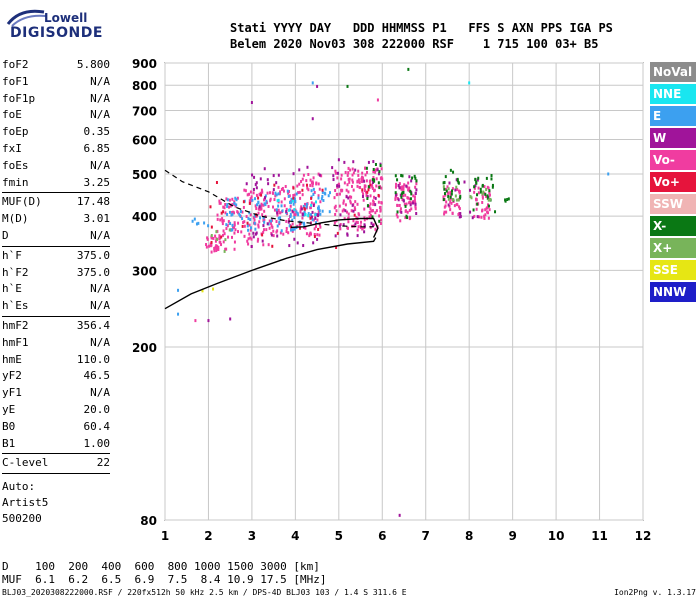 Image resolution: width=700 pixels, height=600 pixels. I want to click on param-value: 0.35, so click(97, 132).